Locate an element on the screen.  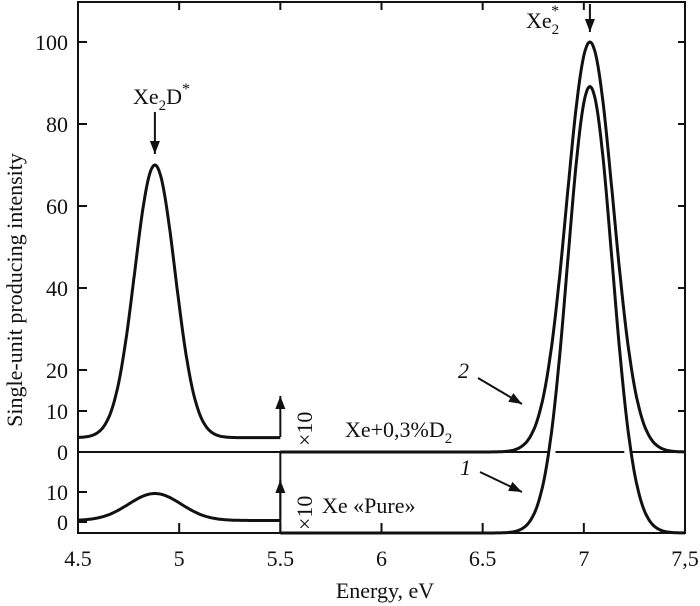
x-tick-label: 5.5 is located at coordinates (281, 558).